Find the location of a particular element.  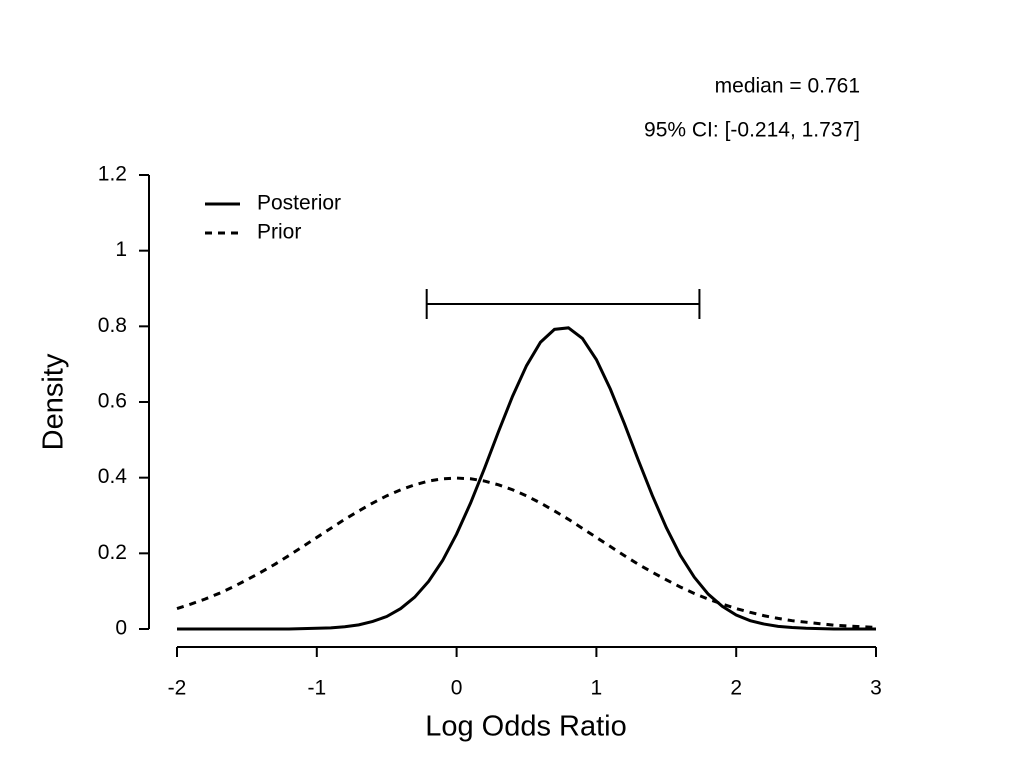

y-tick-label: 1 is located at coordinates (121, 249).